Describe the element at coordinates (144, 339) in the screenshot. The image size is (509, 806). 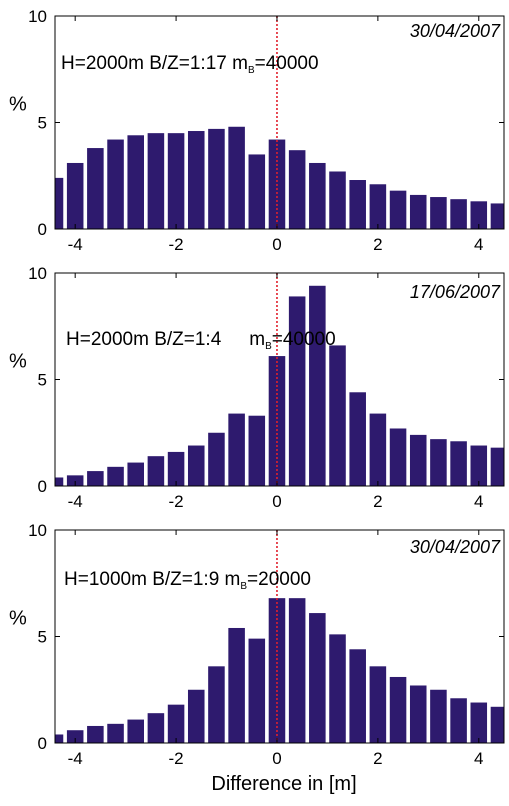
I see `annotation-main-panel2: H=2000m B/Z=1:4` at that location.